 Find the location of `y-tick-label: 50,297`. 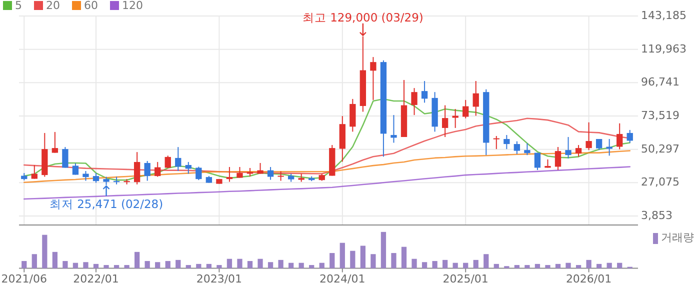

y-tick-label: 50,297 is located at coordinates (660, 149).